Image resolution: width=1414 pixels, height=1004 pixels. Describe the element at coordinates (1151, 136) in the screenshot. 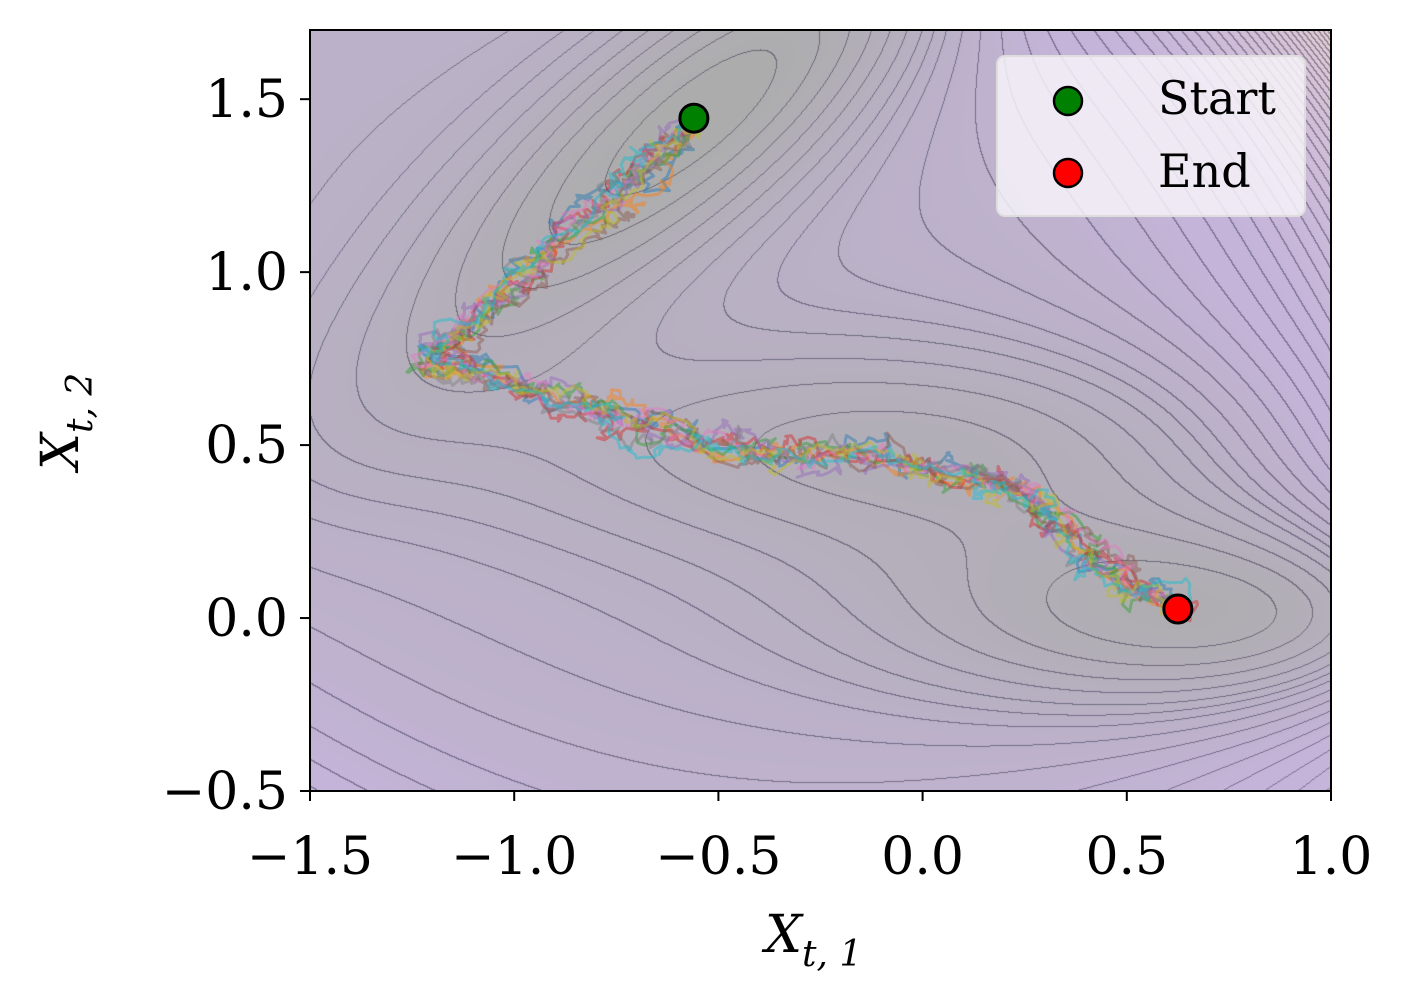

I see `legend: Start End` at that location.